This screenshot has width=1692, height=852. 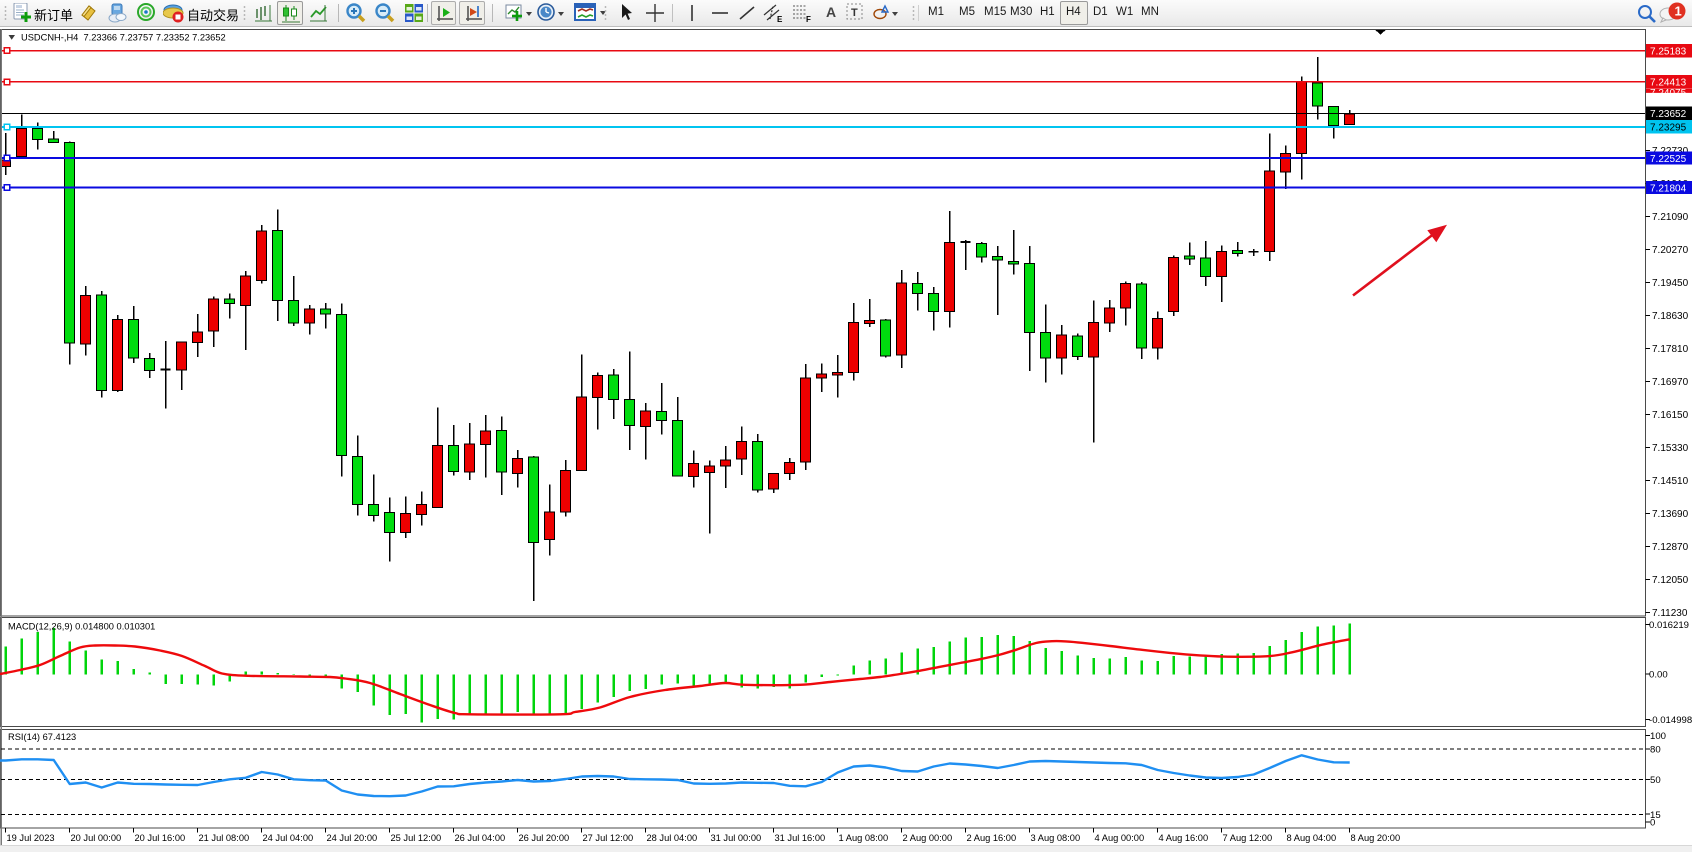 I want to click on svg-text: 80, so click(x=1655, y=750).